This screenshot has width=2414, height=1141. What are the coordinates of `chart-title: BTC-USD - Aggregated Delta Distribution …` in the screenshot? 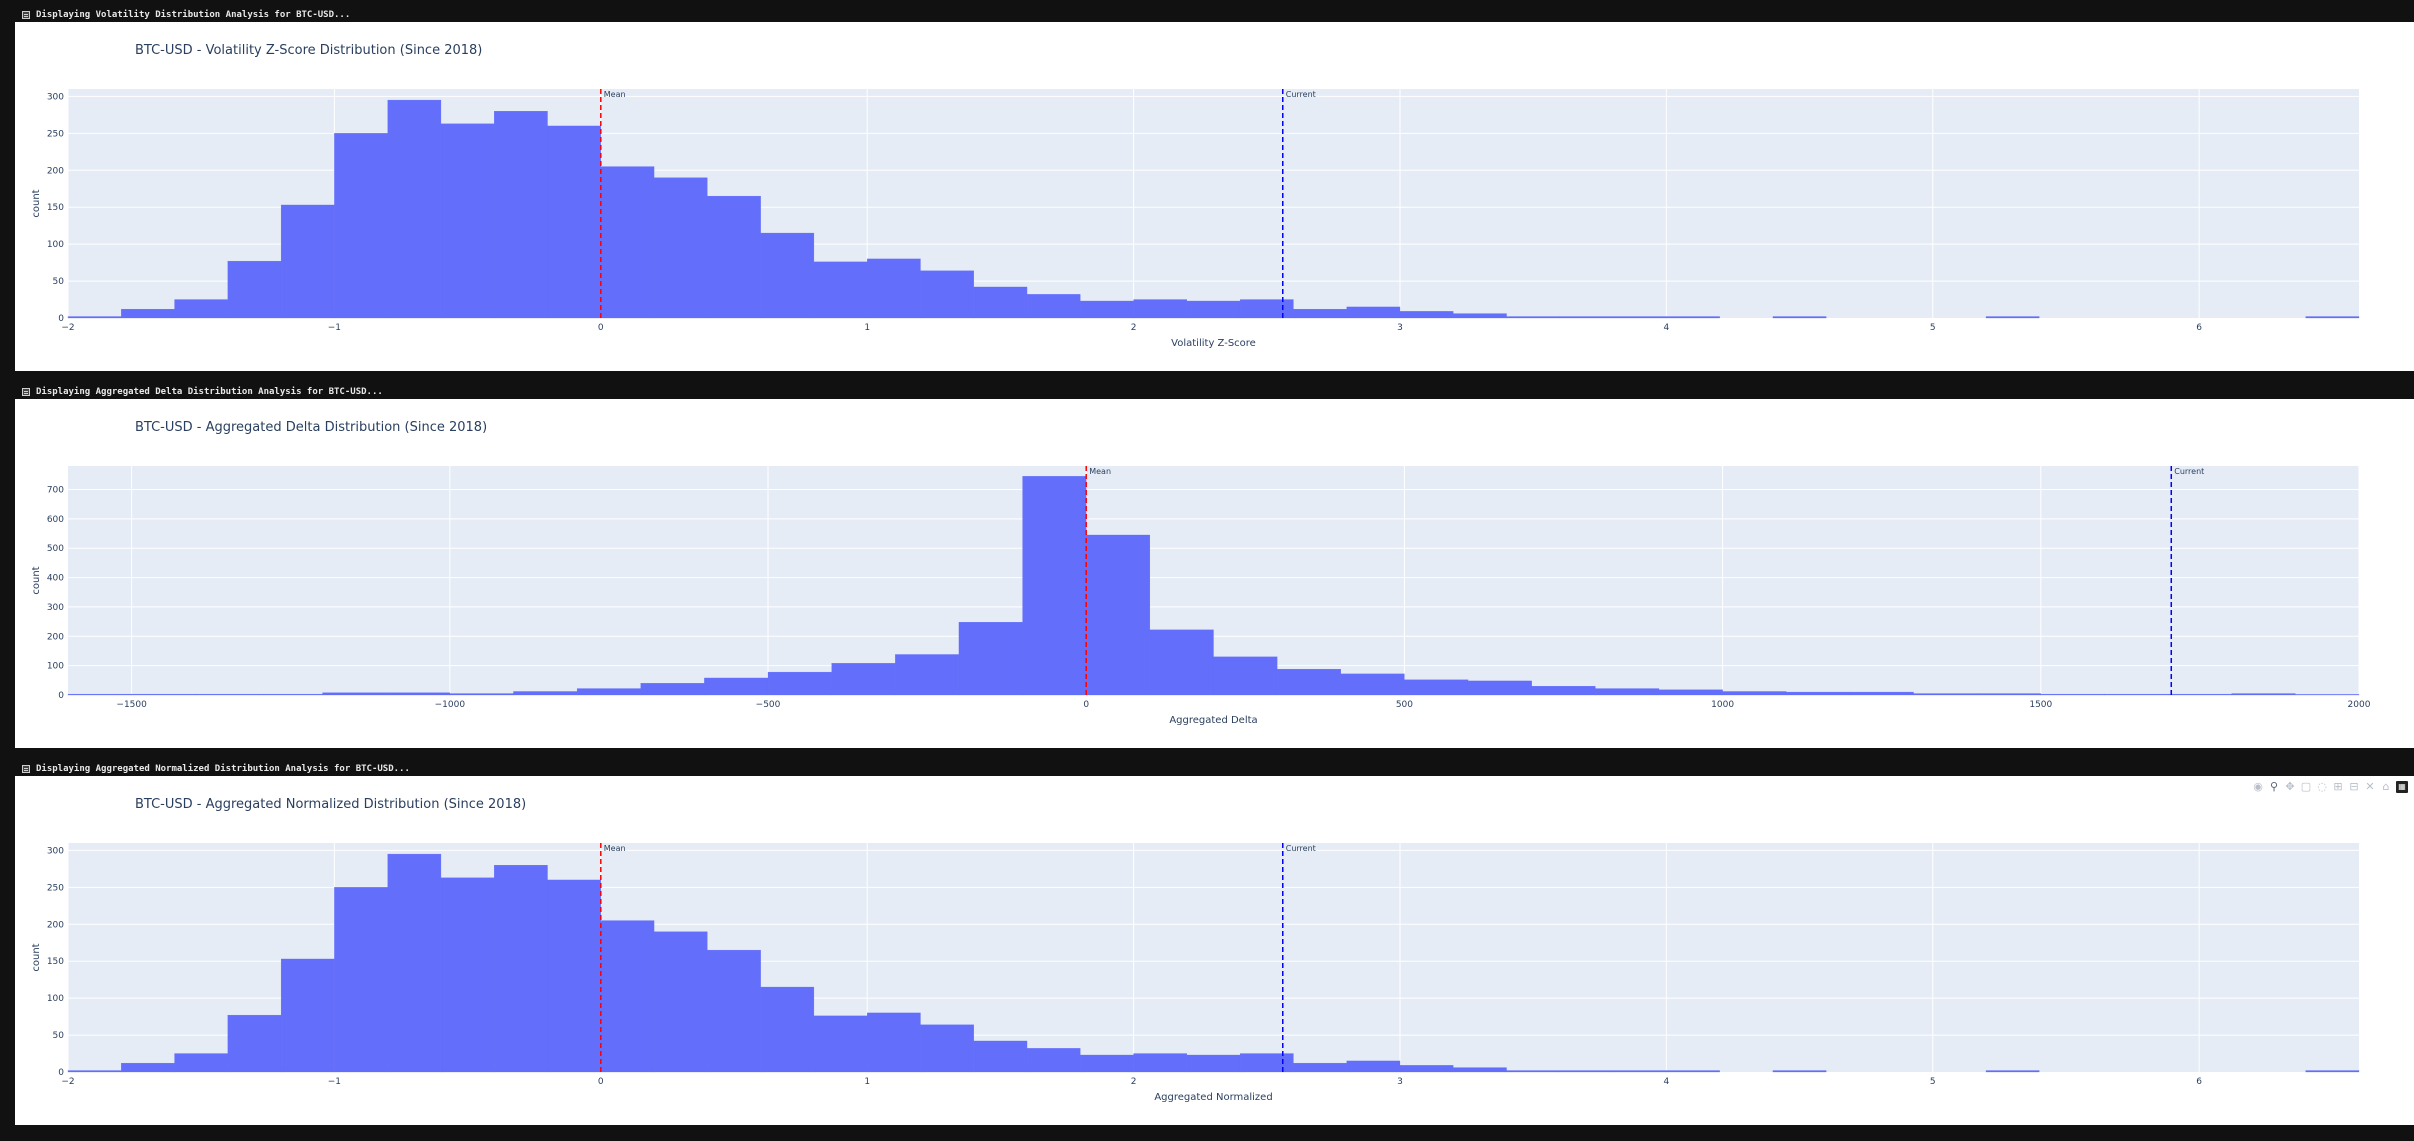 It's located at (311, 427).